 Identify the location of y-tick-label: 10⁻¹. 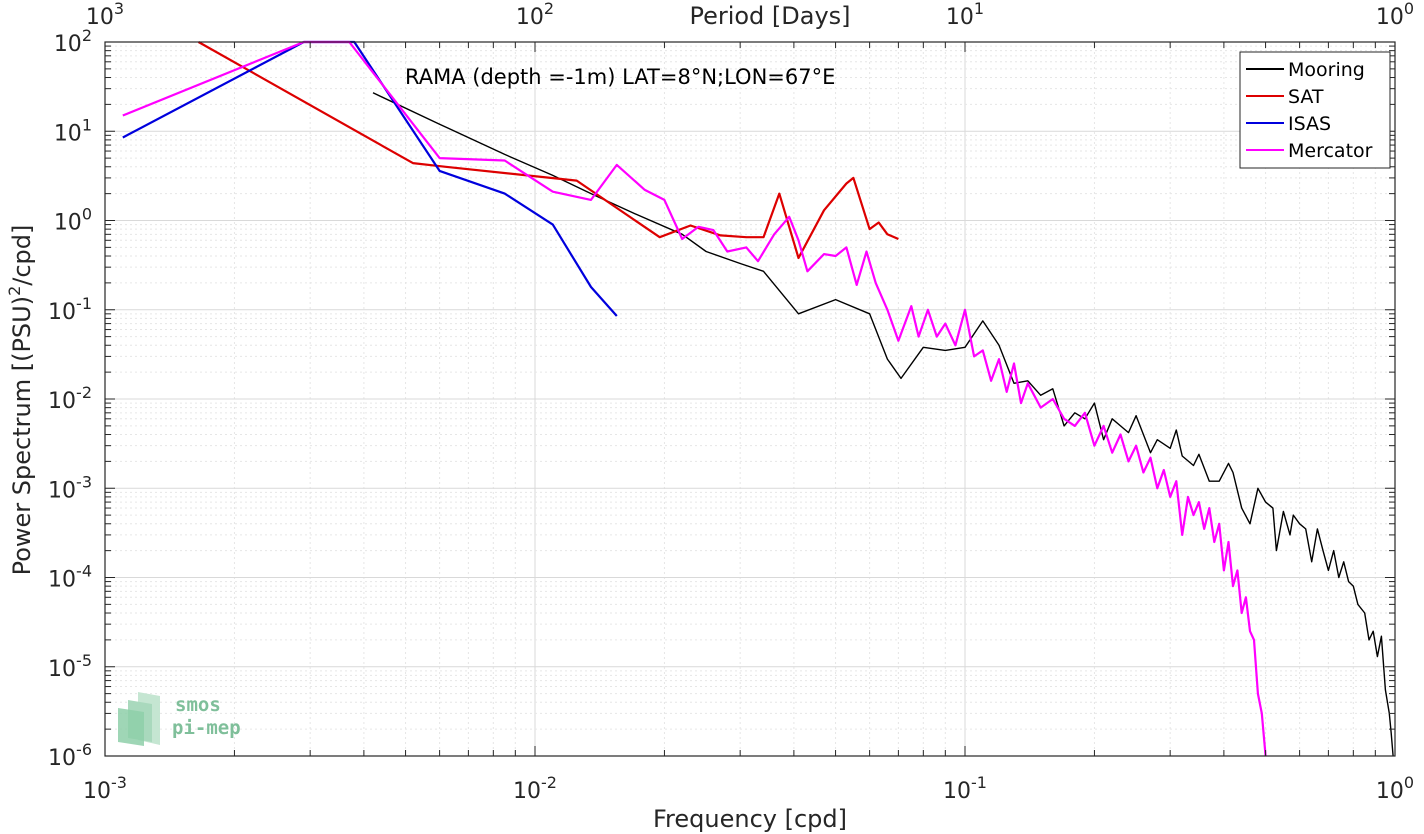
(70, 309).